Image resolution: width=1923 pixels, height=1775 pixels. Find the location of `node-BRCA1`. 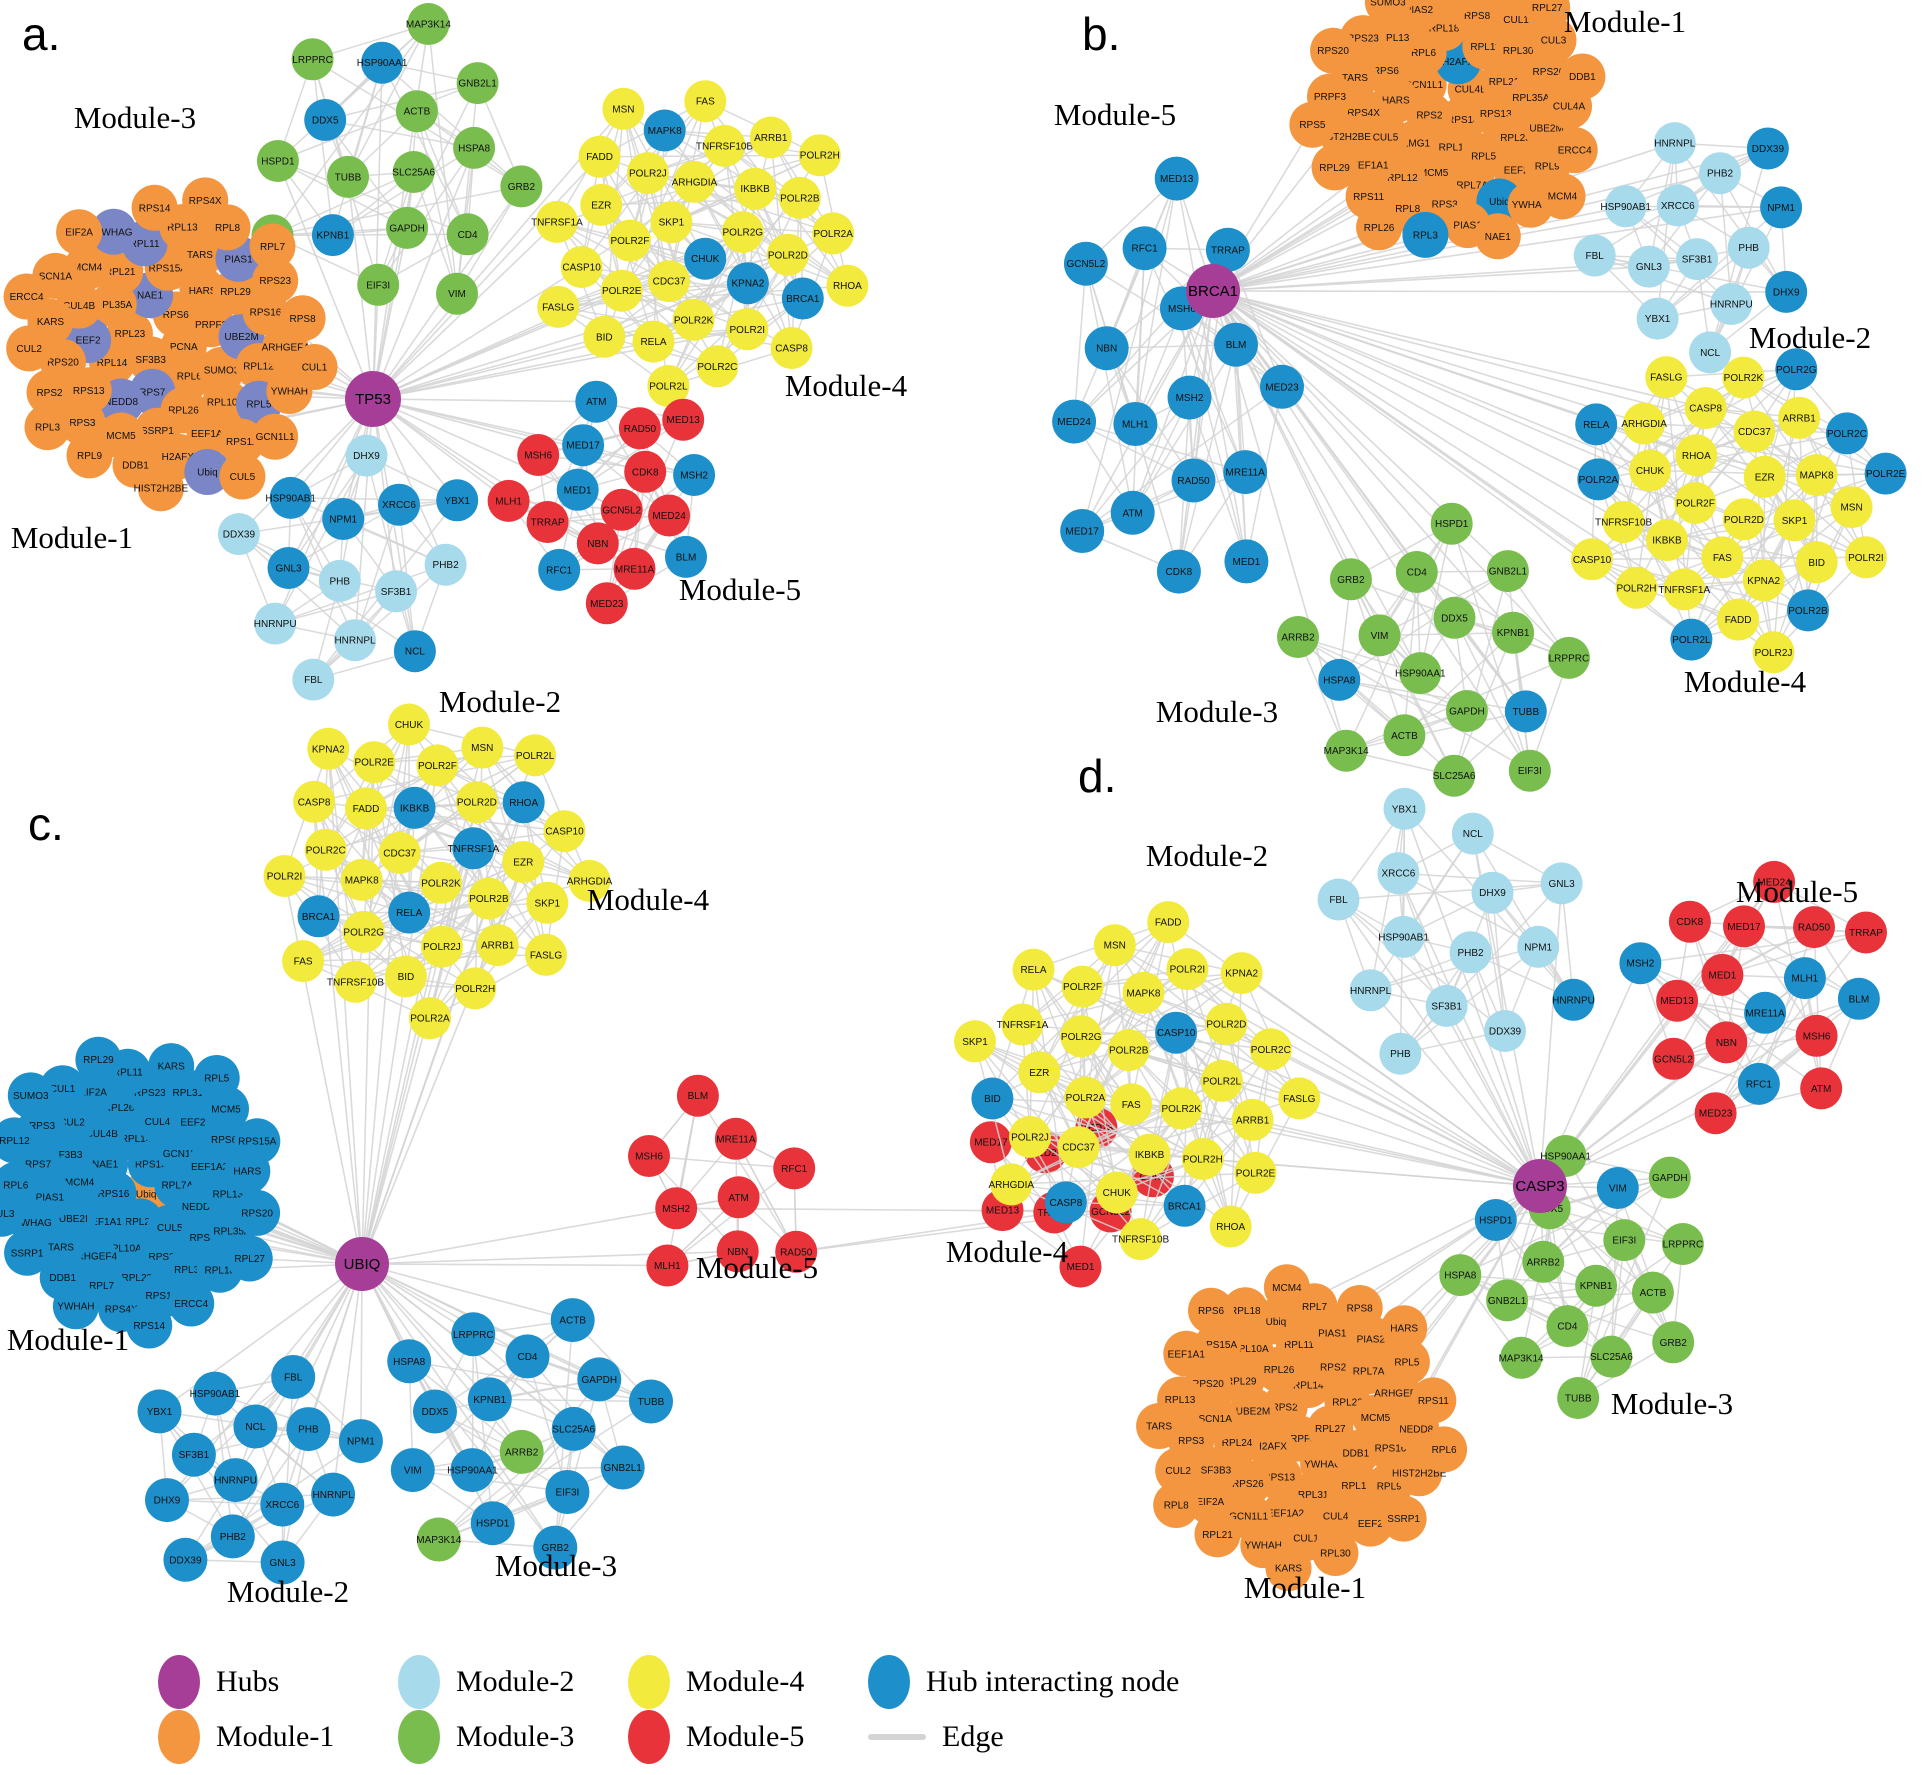

node-BRCA1 is located at coordinates (802, 298).